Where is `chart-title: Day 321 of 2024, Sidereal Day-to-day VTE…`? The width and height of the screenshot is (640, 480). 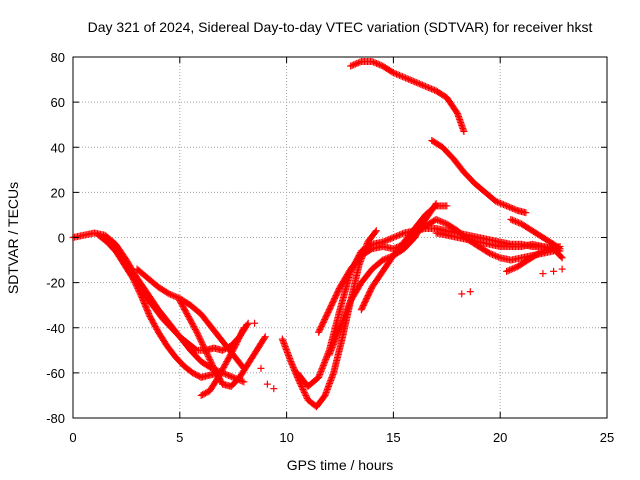
chart-title: Day 321 of 2024, Sidereal Day-to-day VTE… is located at coordinates (340, 27).